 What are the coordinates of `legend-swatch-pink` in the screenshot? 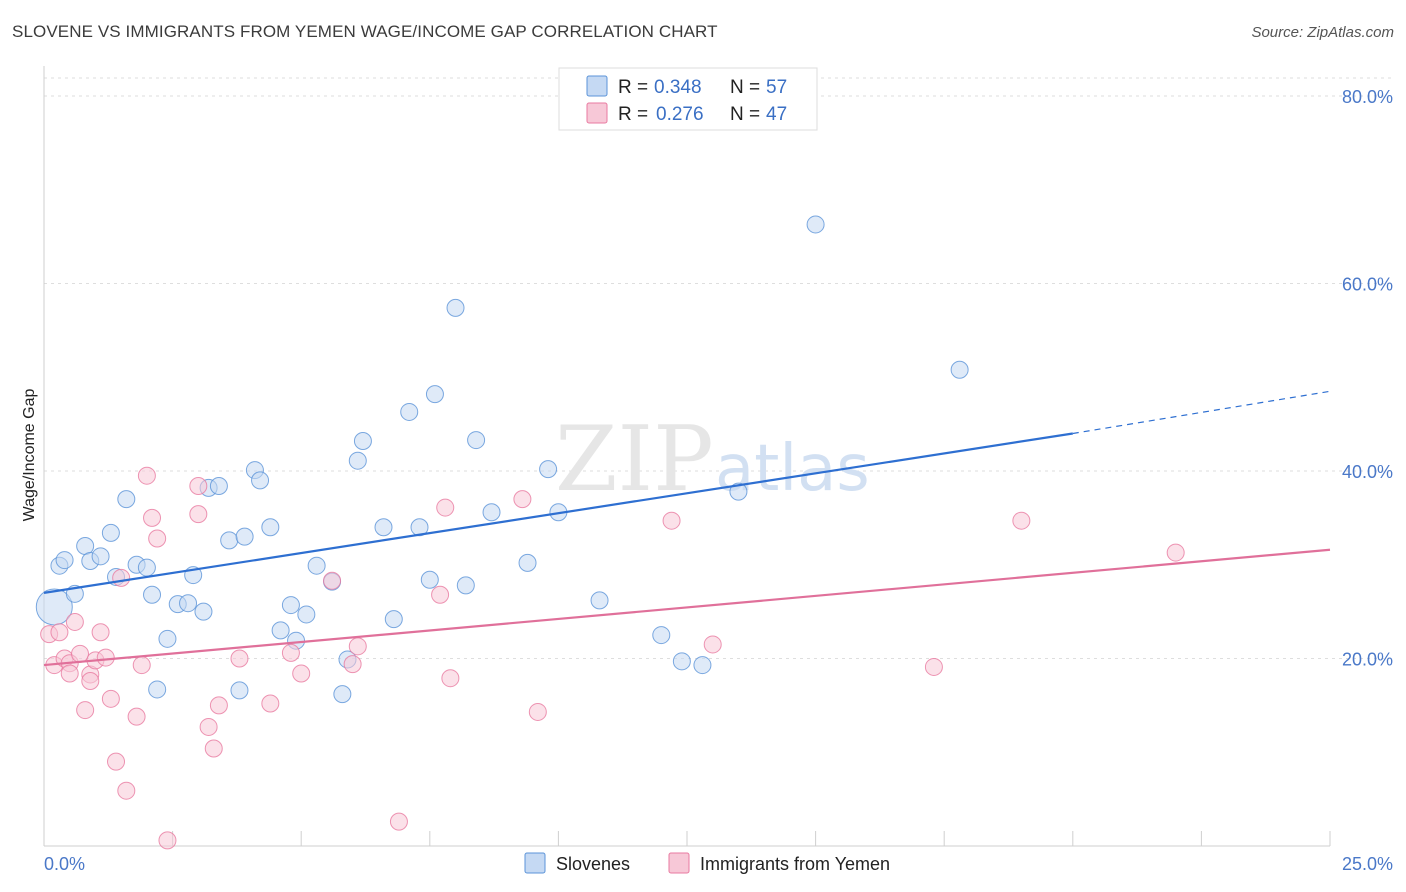 It's located at (597, 113).